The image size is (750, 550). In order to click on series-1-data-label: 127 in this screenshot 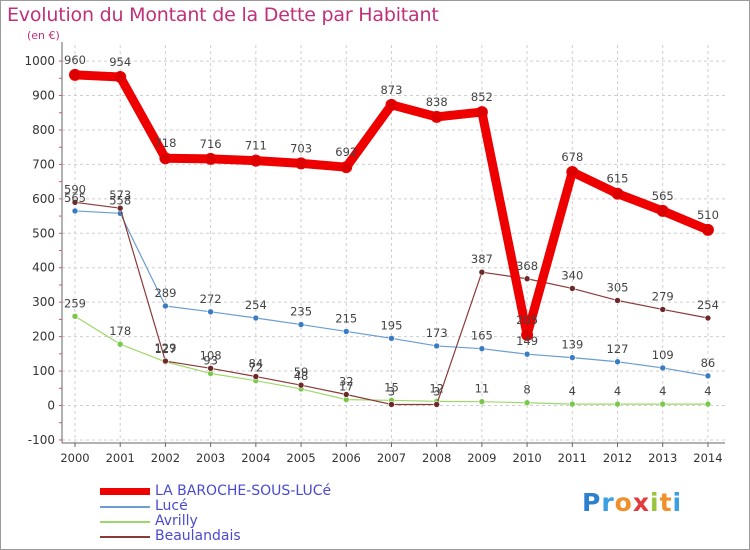, I will do `click(618, 349)`.